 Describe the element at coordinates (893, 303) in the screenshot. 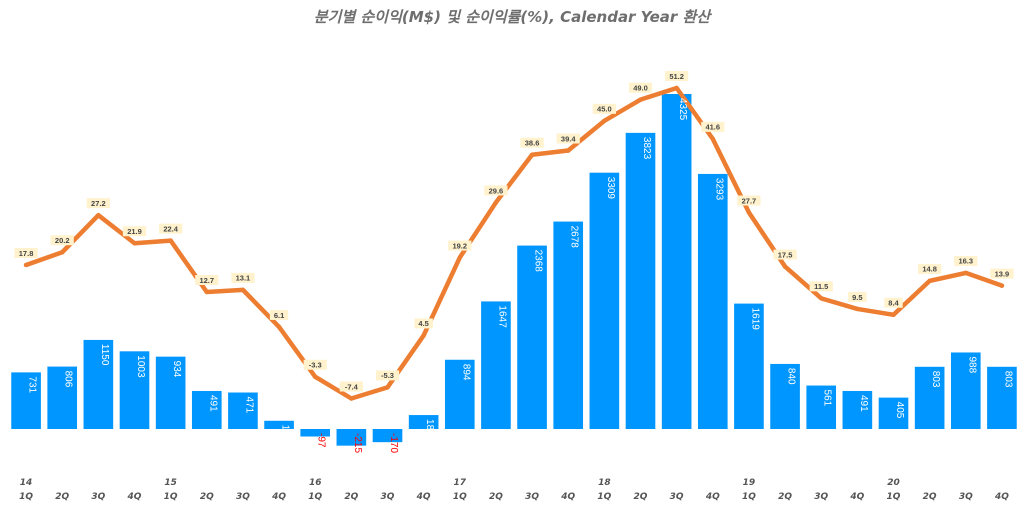

I see `line-value-label: 8.4` at that location.